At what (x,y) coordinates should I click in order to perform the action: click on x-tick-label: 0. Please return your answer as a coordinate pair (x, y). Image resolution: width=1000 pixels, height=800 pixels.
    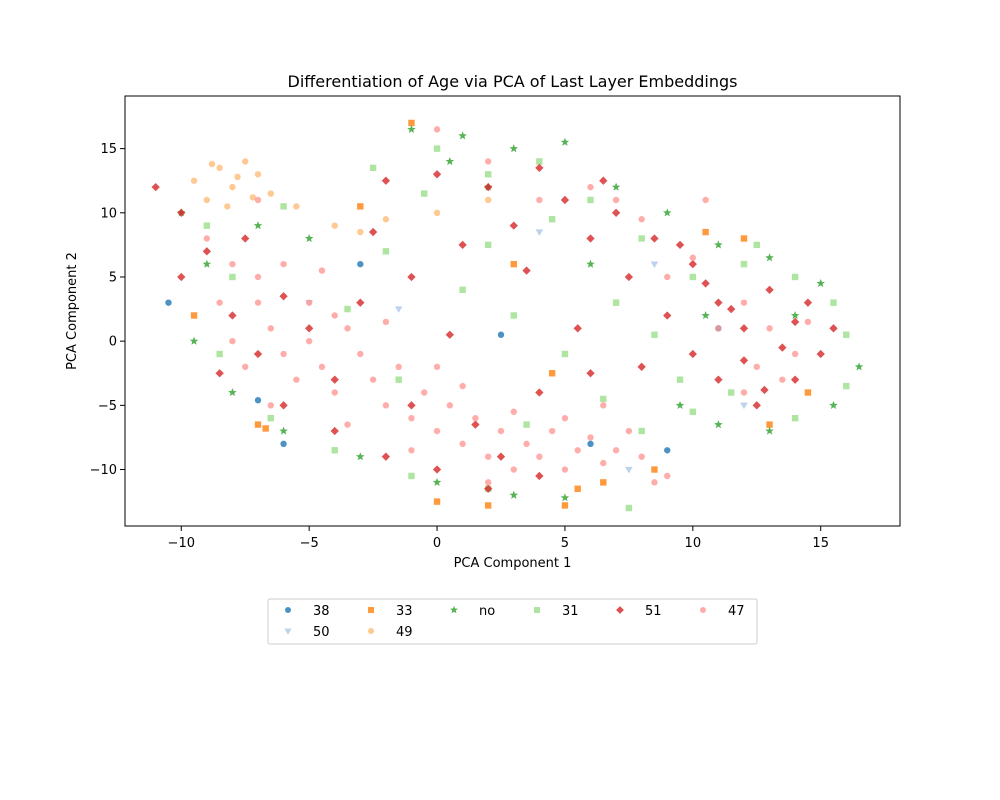
    Looking at the image, I should click on (437, 543).